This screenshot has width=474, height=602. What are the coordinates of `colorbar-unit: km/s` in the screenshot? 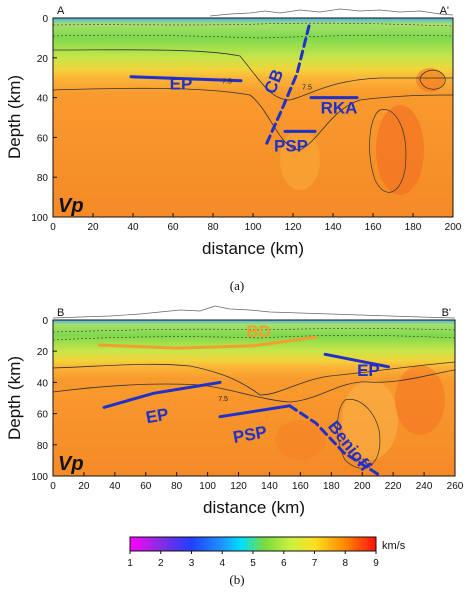 It's located at (394, 546).